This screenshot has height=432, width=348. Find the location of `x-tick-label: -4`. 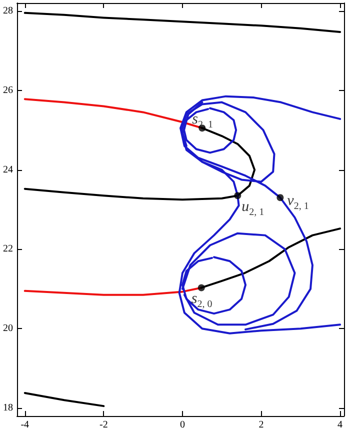

x-tick-label: -4 is located at coordinates (25, 425).